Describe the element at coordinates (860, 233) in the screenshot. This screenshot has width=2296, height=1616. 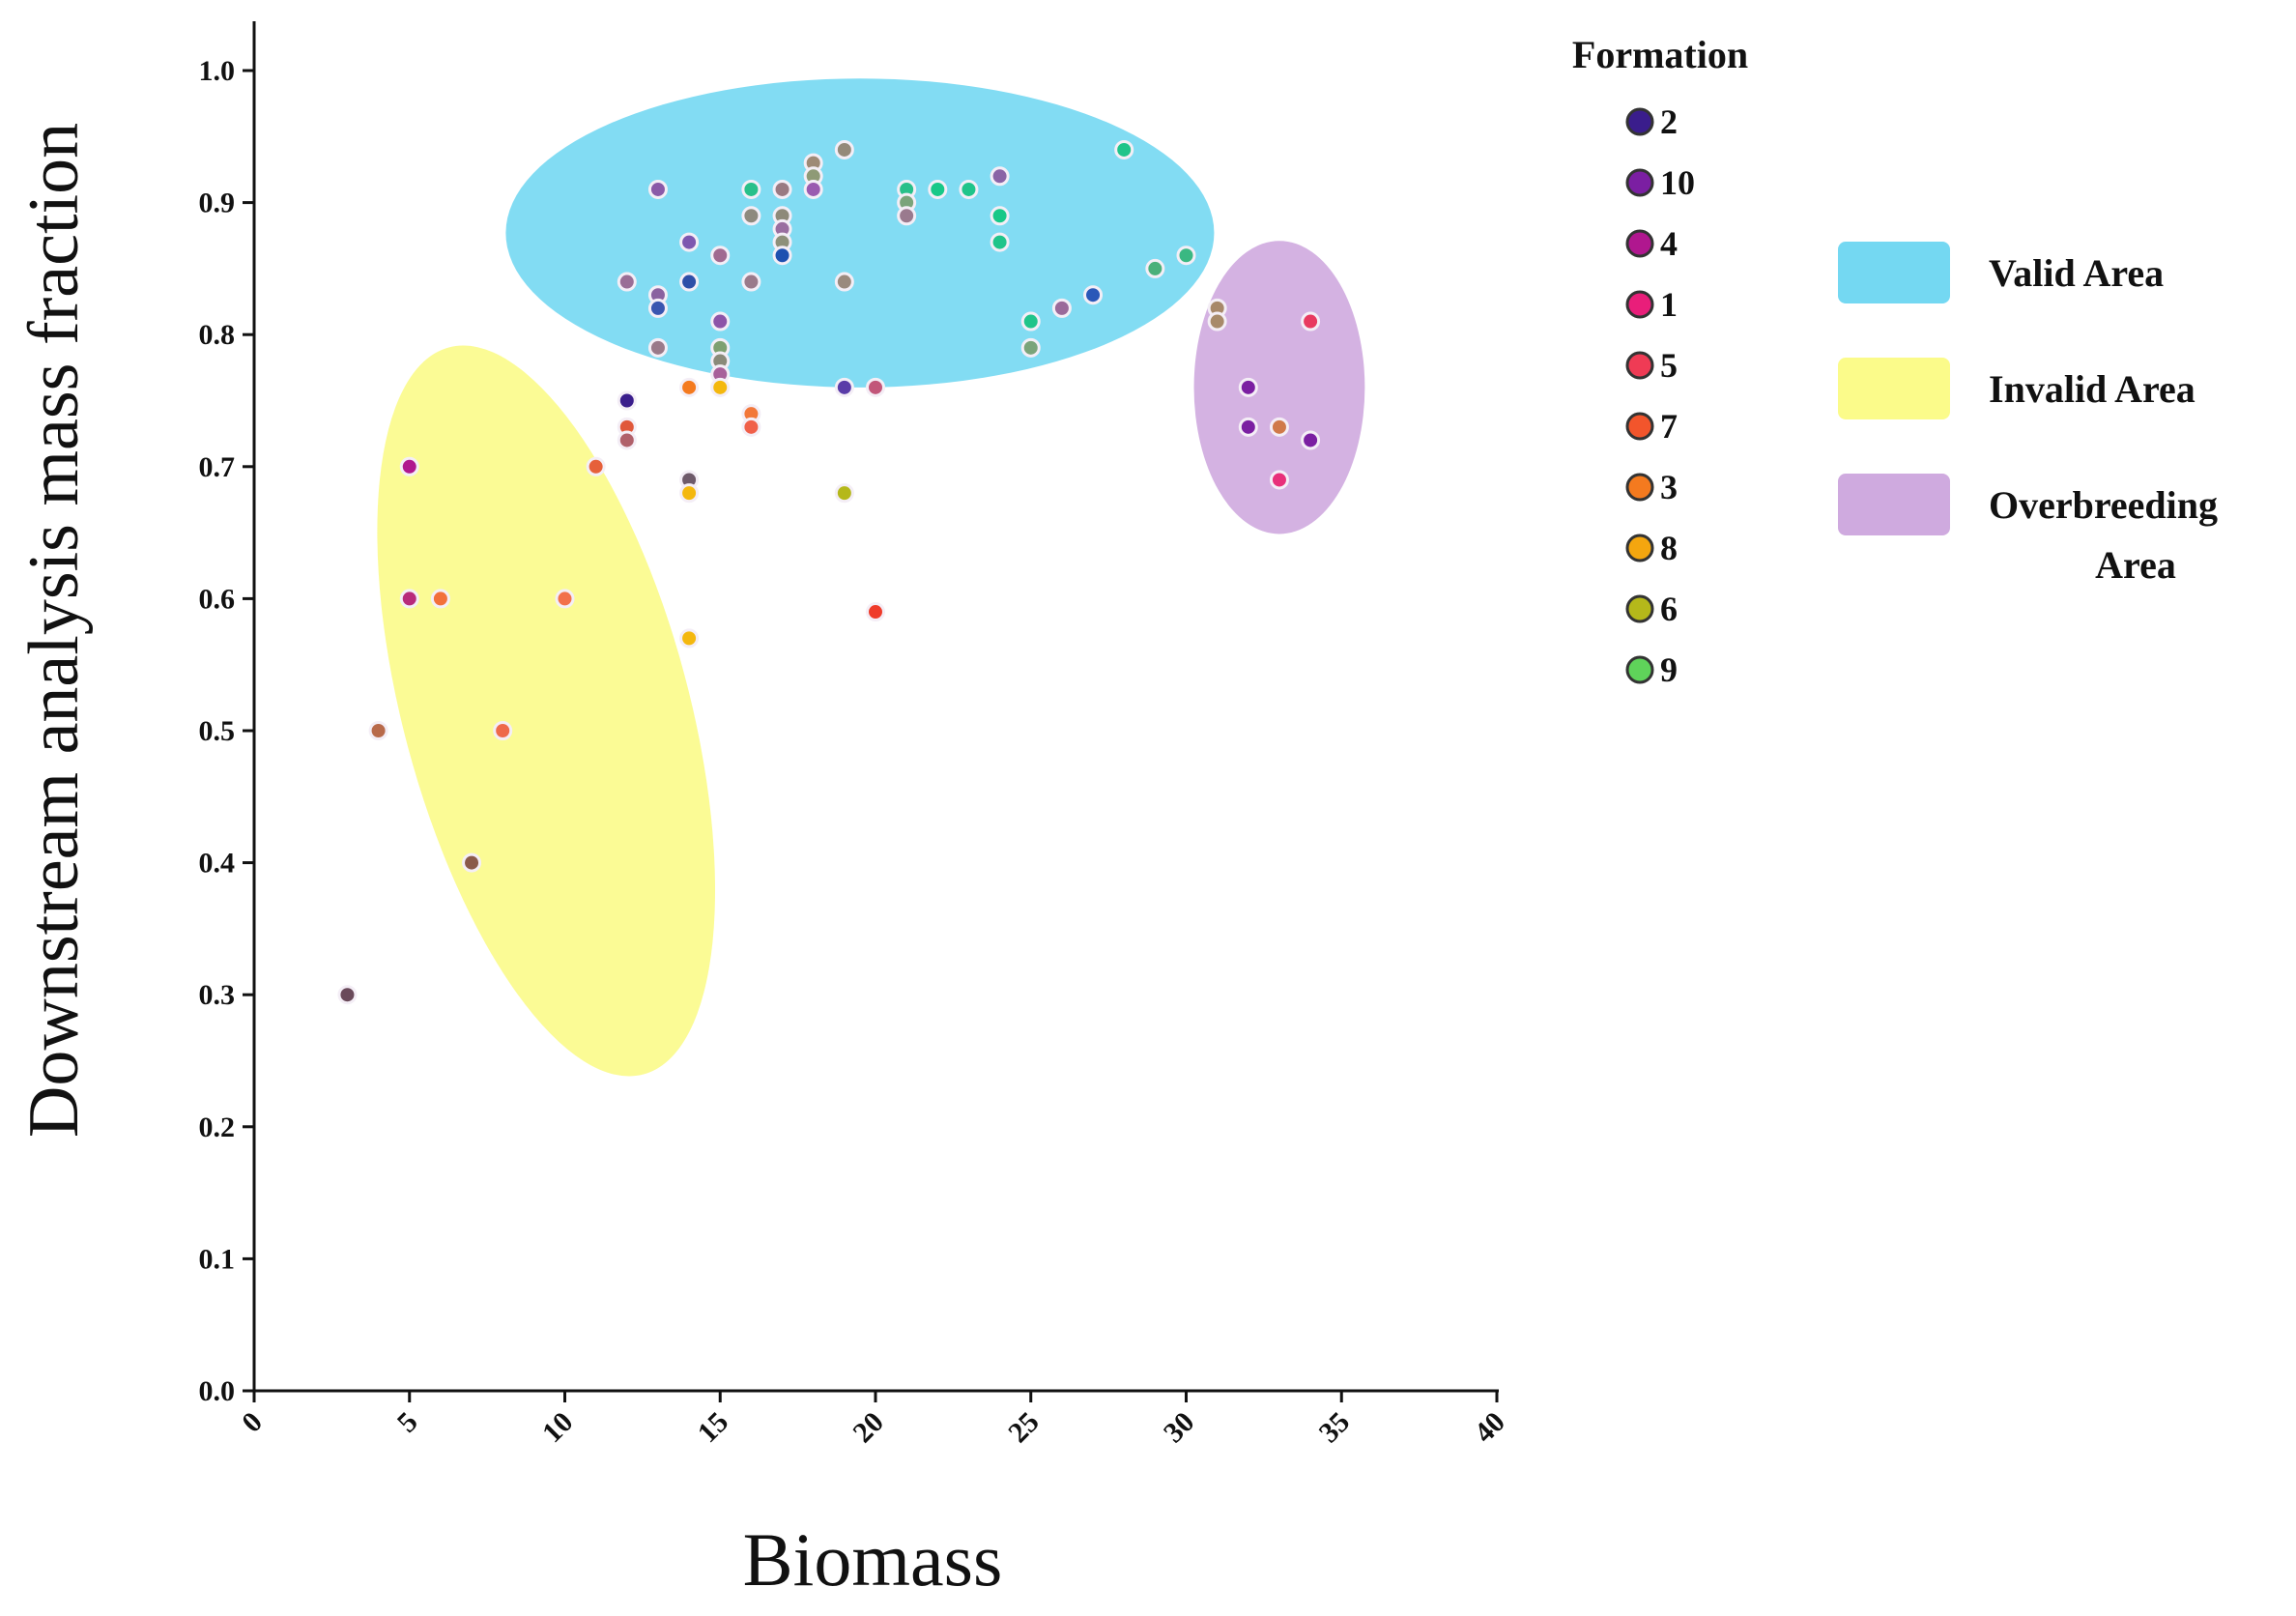
I see `region-valid-area` at that location.